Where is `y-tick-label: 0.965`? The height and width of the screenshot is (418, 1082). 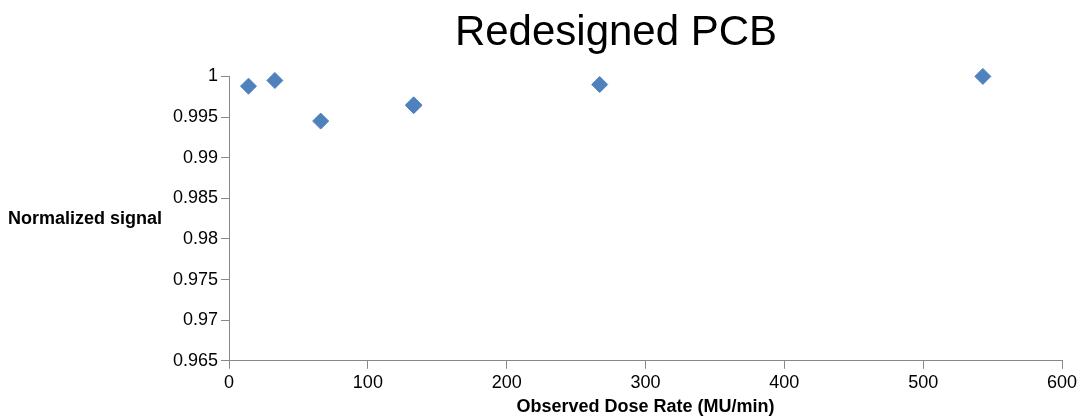
y-tick-label: 0.965 is located at coordinates (196, 359).